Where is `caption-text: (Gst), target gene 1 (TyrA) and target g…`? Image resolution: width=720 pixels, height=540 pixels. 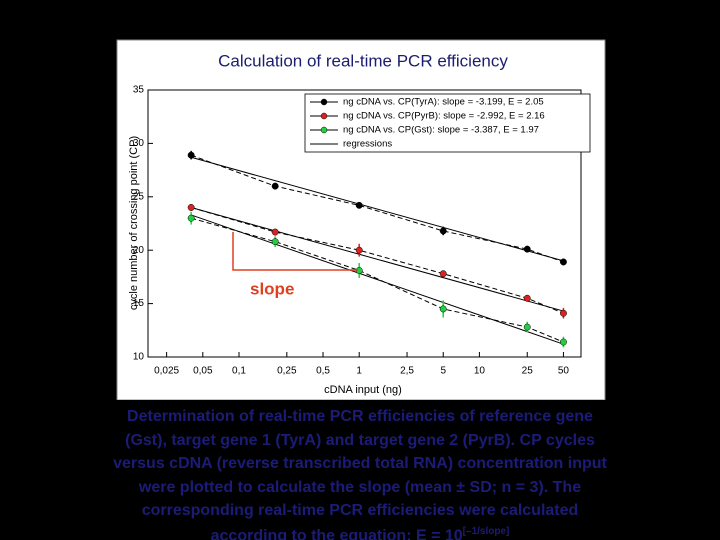
caption-text: (Gst), target gene 1 (TyrA) and target g… is located at coordinates (360, 440).